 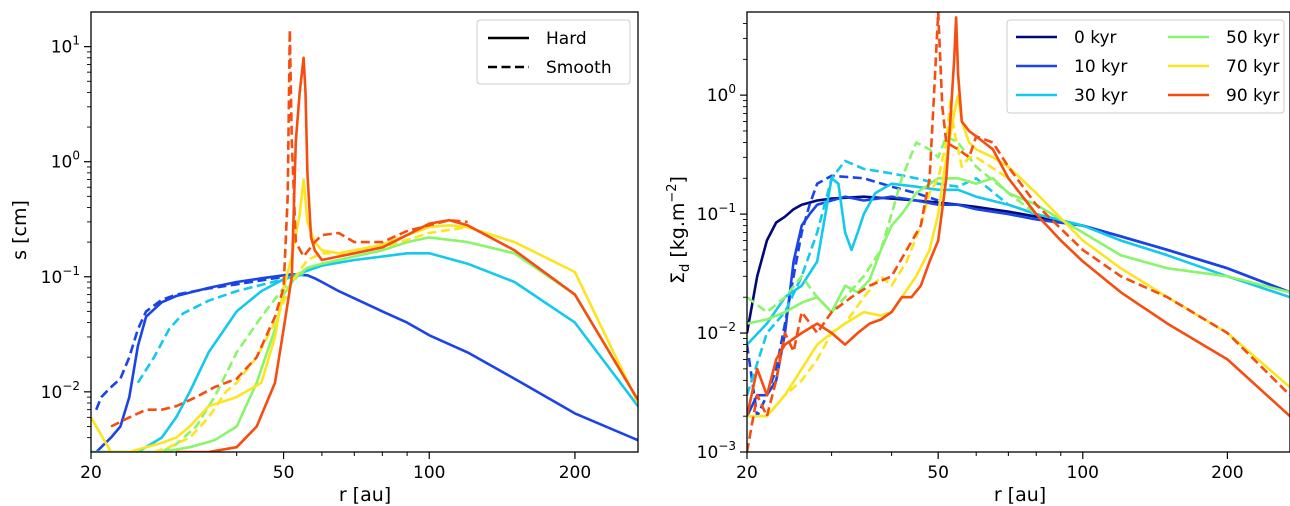 What do you see at coordinates (65, 161) in the screenshot?
I see `left-y-tick-label: 10⁰` at bounding box center [65, 161].